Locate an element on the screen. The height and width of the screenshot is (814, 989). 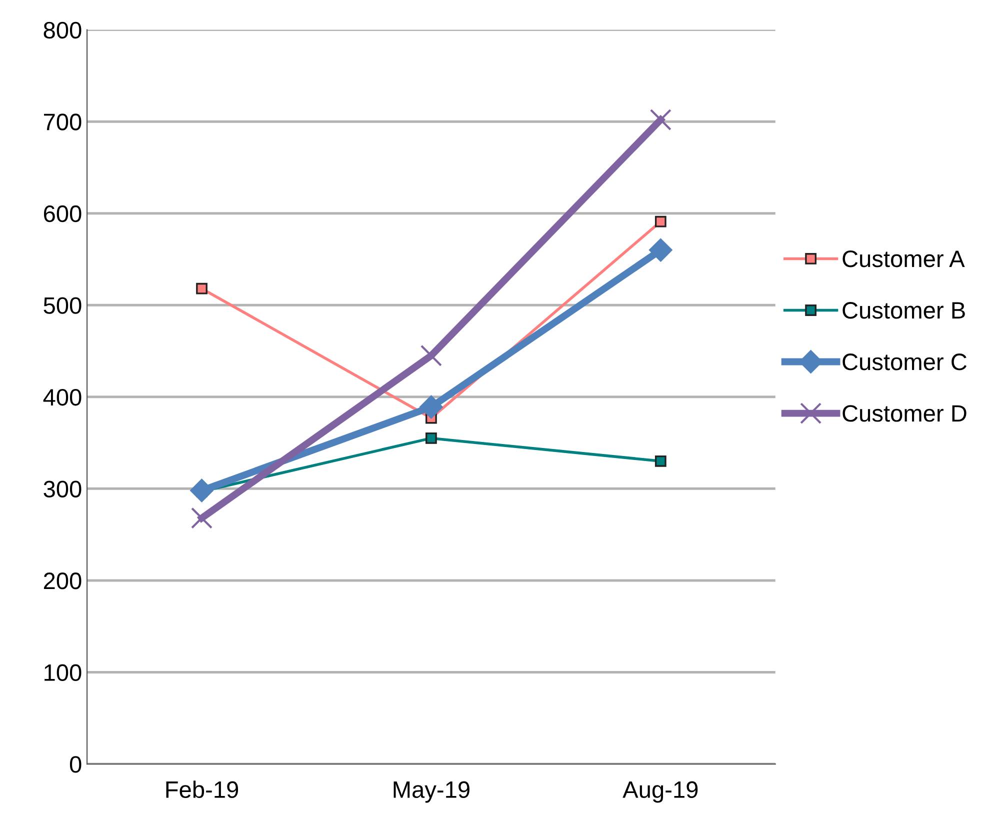
y-tick-label: 0 is located at coordinates (76, 764).